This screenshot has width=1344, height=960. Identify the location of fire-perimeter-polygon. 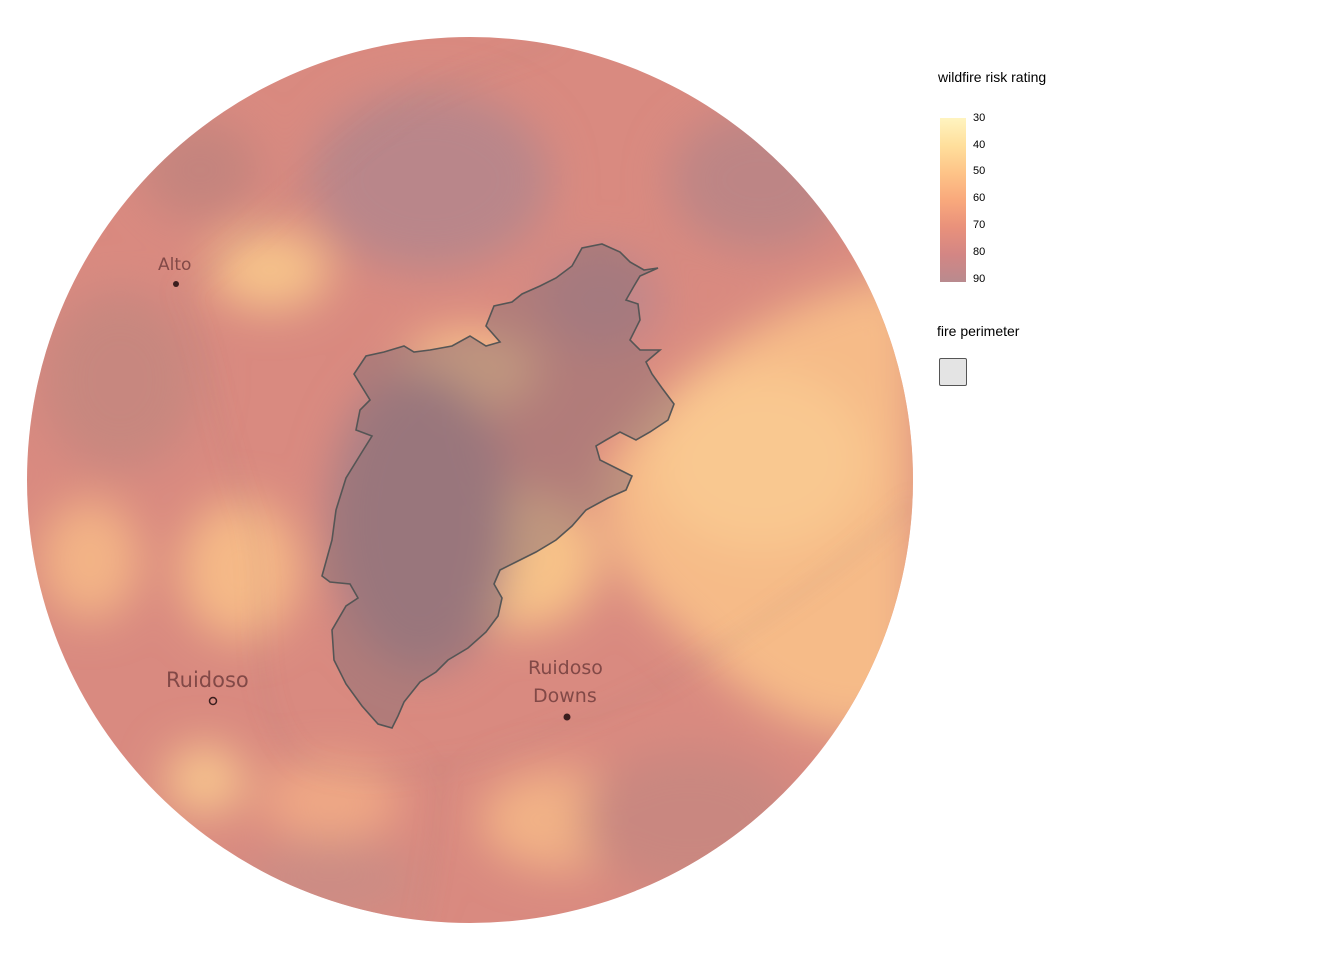
(498, 486).